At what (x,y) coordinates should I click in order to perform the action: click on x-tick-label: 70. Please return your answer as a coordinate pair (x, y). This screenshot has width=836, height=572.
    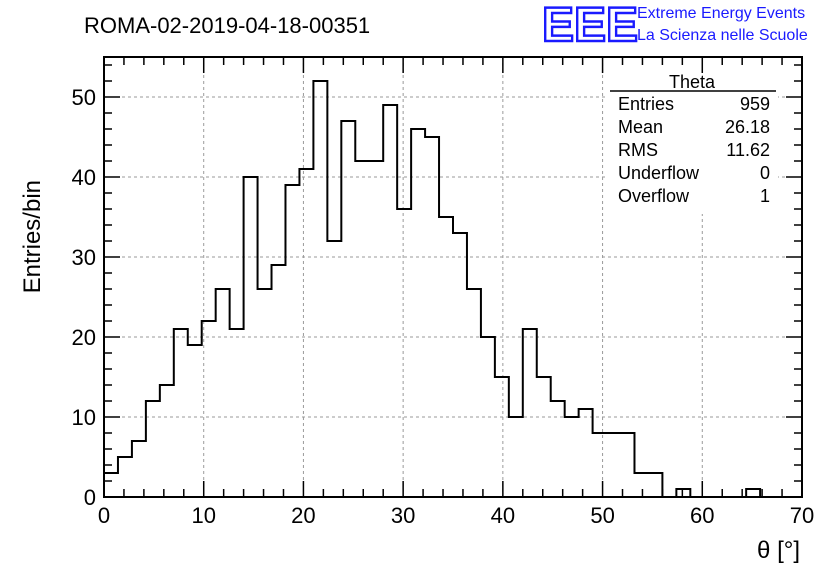
    Looking at the image, I should click on (802, 515).